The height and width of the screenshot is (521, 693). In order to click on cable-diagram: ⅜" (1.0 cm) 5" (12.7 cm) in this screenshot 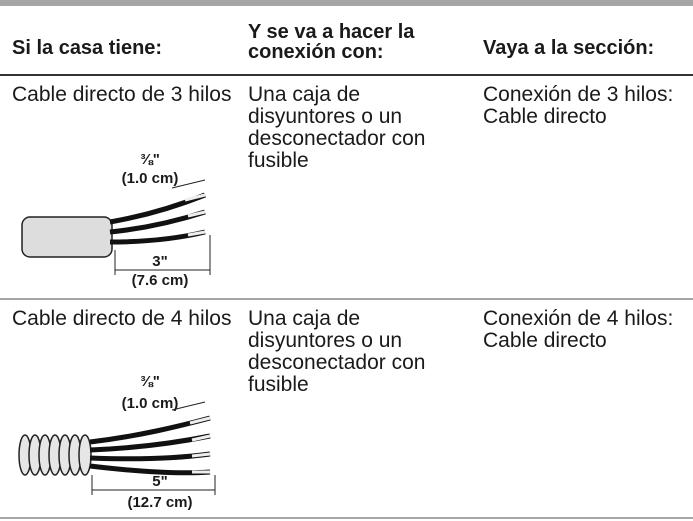, I will do `click(117, 442)`.